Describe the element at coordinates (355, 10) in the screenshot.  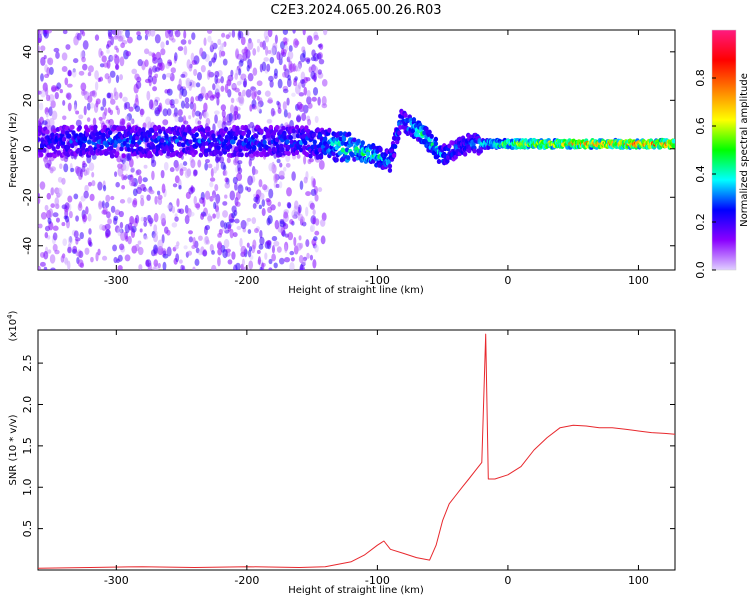
I see `figure-title: C2E3.2024.065.00.26.R03` at that location.